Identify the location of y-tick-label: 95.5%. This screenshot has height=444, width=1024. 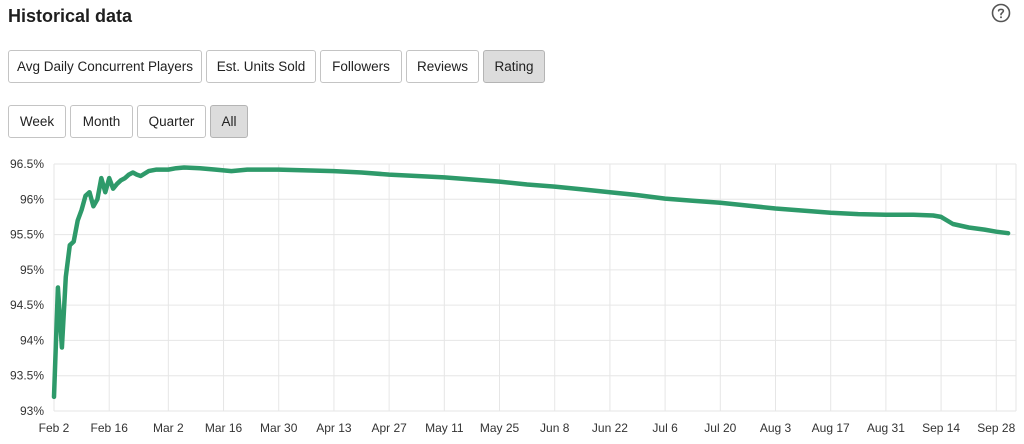
(27, 235).